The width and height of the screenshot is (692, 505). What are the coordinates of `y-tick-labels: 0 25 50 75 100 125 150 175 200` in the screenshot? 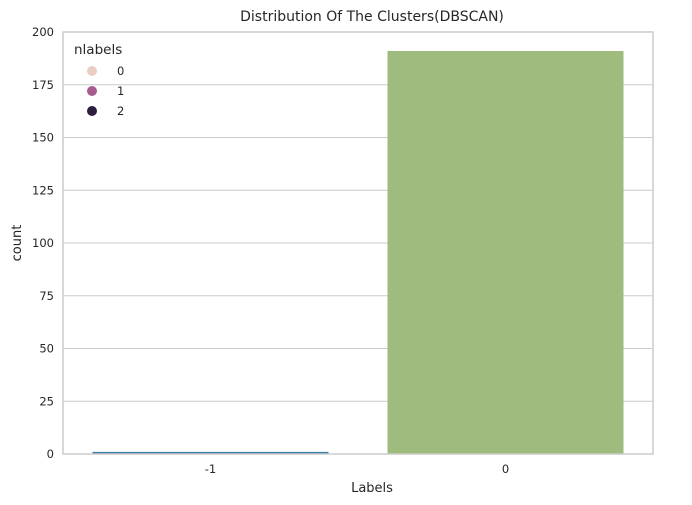 It's located at (43, 243).